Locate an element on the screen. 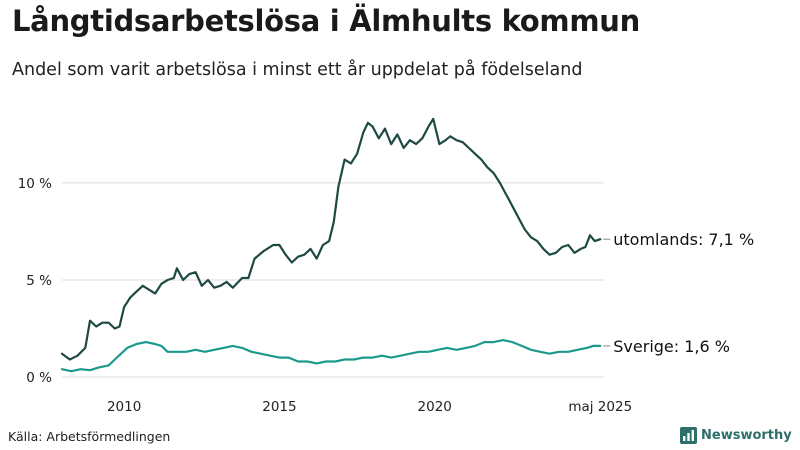 Image resolution: width=800 pixels, height=450 pixels. x-tick-label: 2015 is located at coordinates (279, 407).